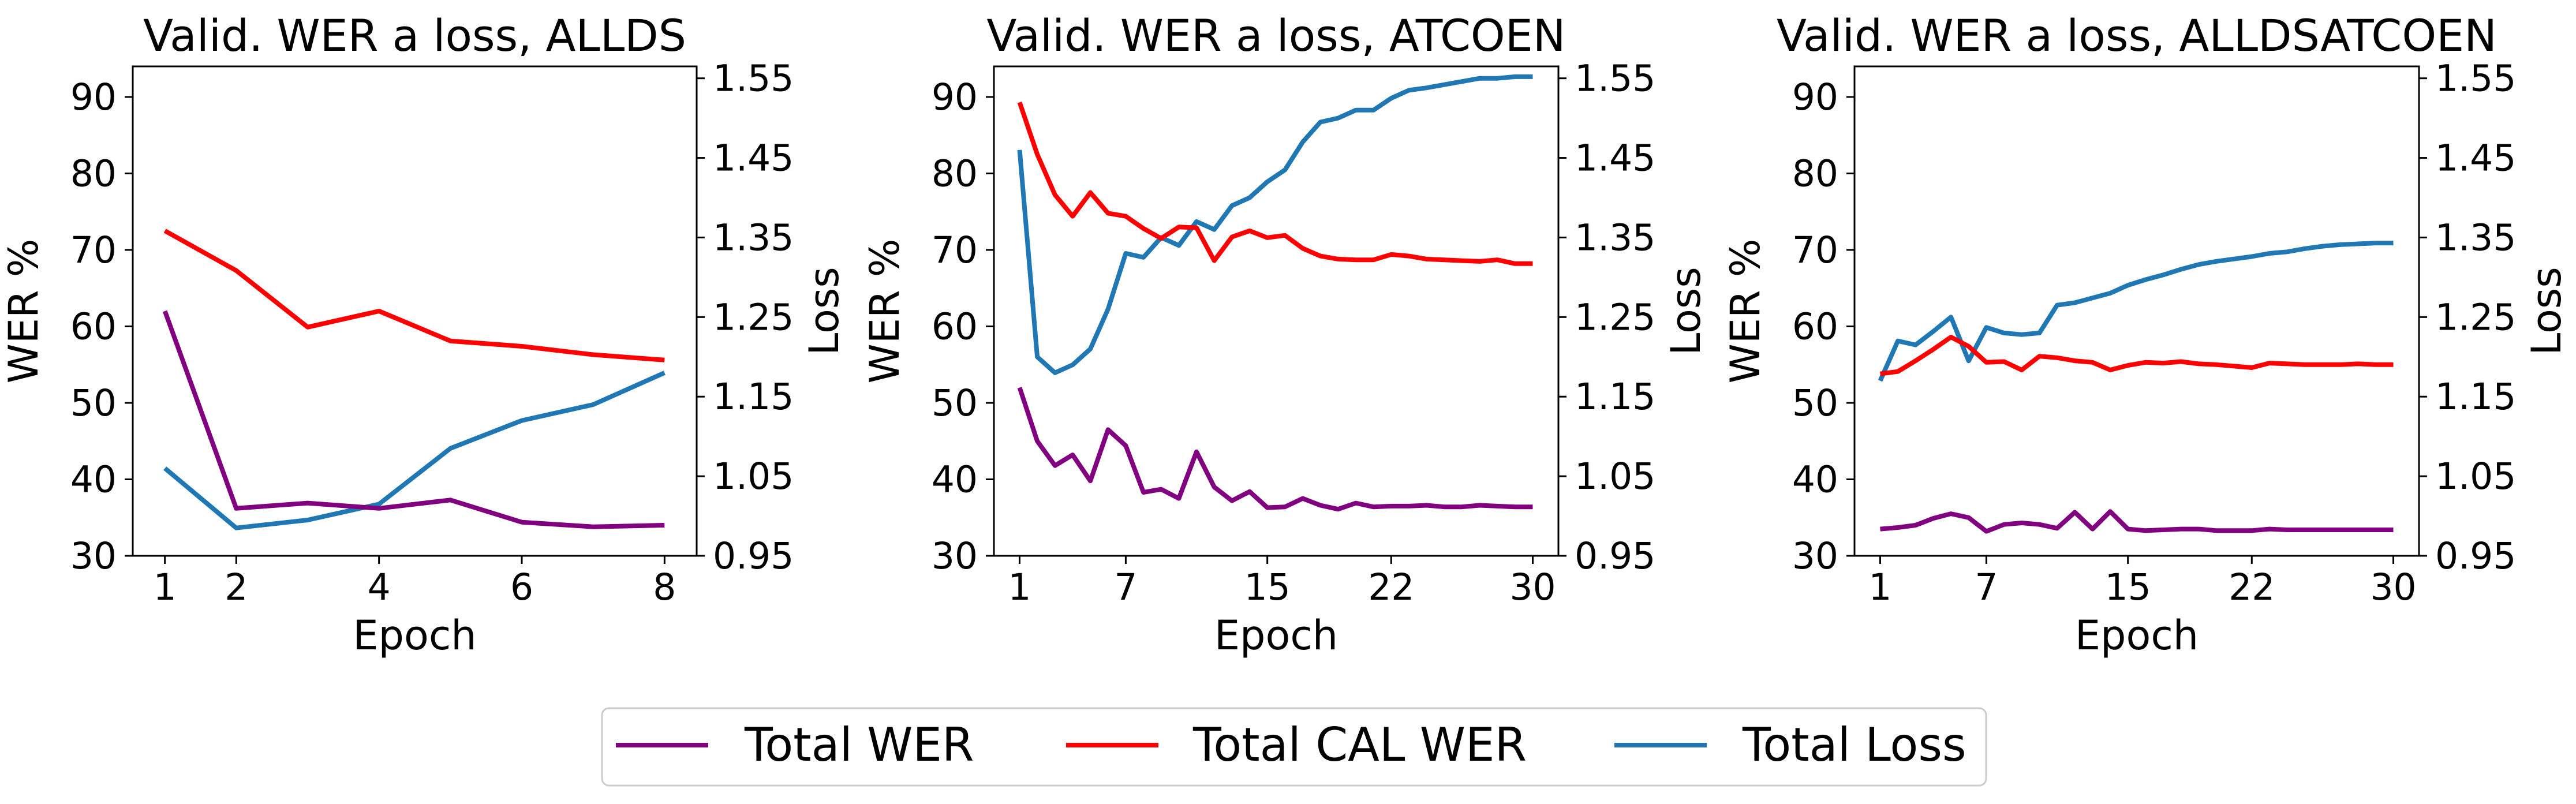  Describe the element at coordinates (1294, 747) in the screenshot. I see `legend: Total WER Total CAL WER Total Loss` at that location.